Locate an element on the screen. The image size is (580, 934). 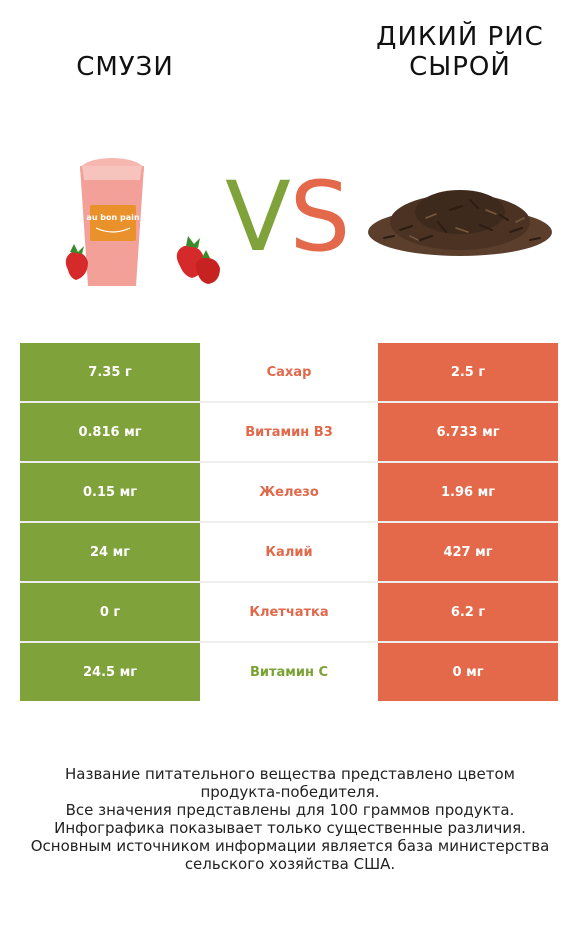
smoothie-image: au bon pain is located at coordinates (142, 222).